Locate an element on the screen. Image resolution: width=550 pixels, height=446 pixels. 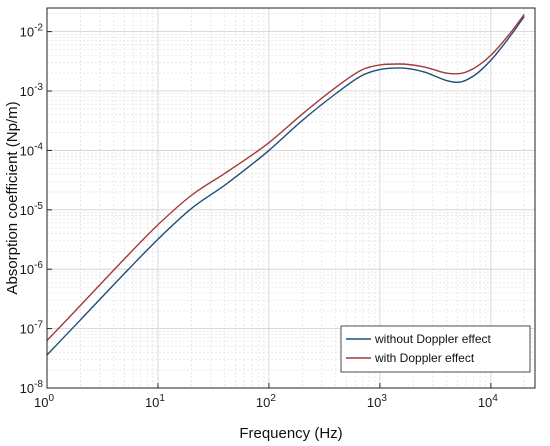
y-tick-label: 10⁻⁷ is located at coordinates (32, 328).